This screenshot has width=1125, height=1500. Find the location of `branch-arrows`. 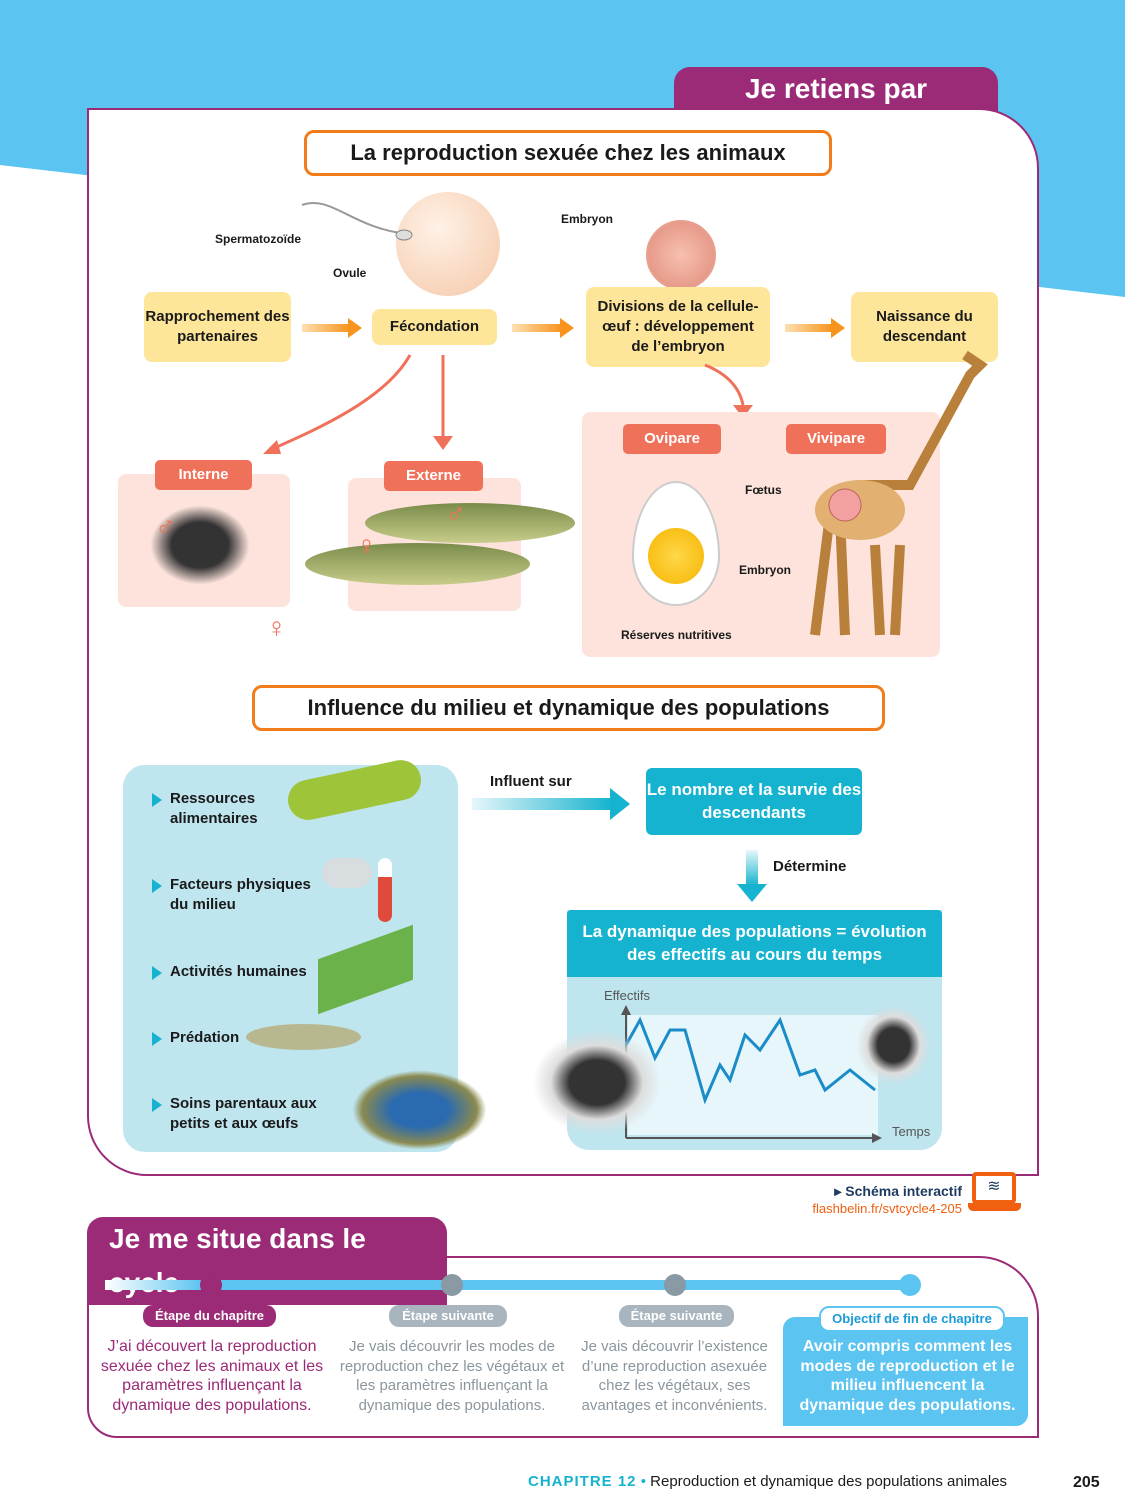

branch-arrows is located at coordinates (508, 404).